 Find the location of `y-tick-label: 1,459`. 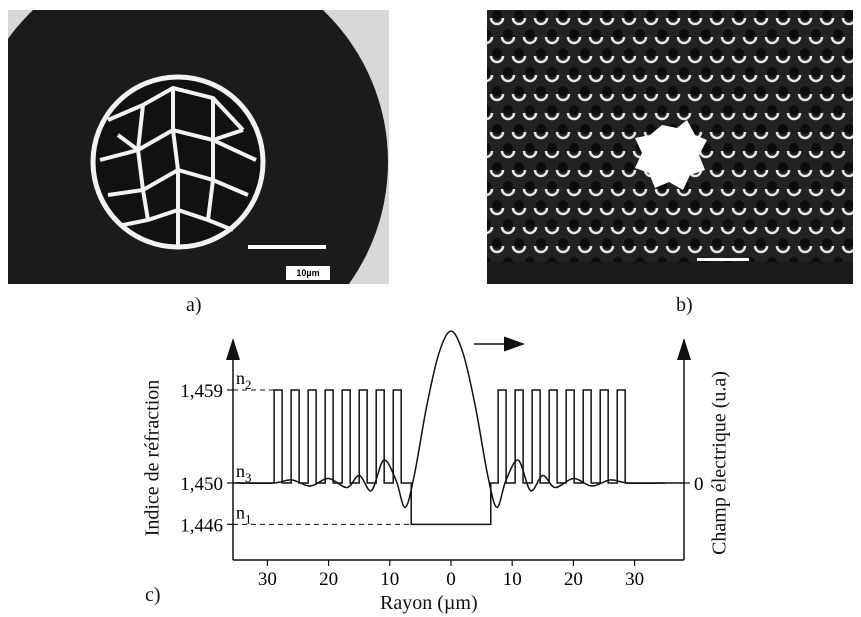

y-tick-label: 1,459 is located at coordinates (201, 391).